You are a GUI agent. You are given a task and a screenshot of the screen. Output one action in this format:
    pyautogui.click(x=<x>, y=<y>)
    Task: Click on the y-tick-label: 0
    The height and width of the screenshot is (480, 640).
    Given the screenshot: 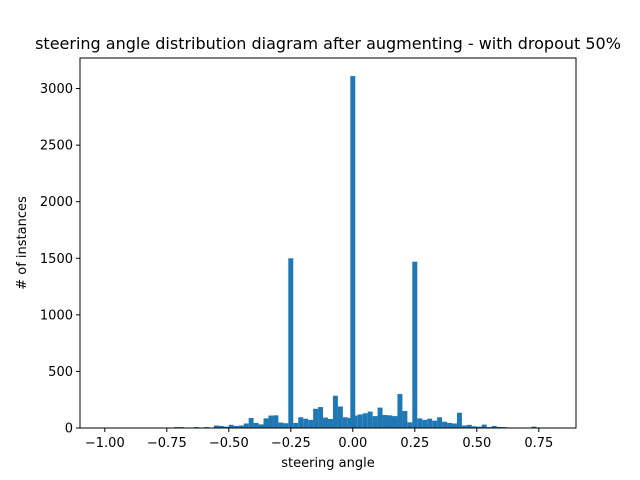 What is the action you would take?
    pyautogui.click(x=69, y=429)
    